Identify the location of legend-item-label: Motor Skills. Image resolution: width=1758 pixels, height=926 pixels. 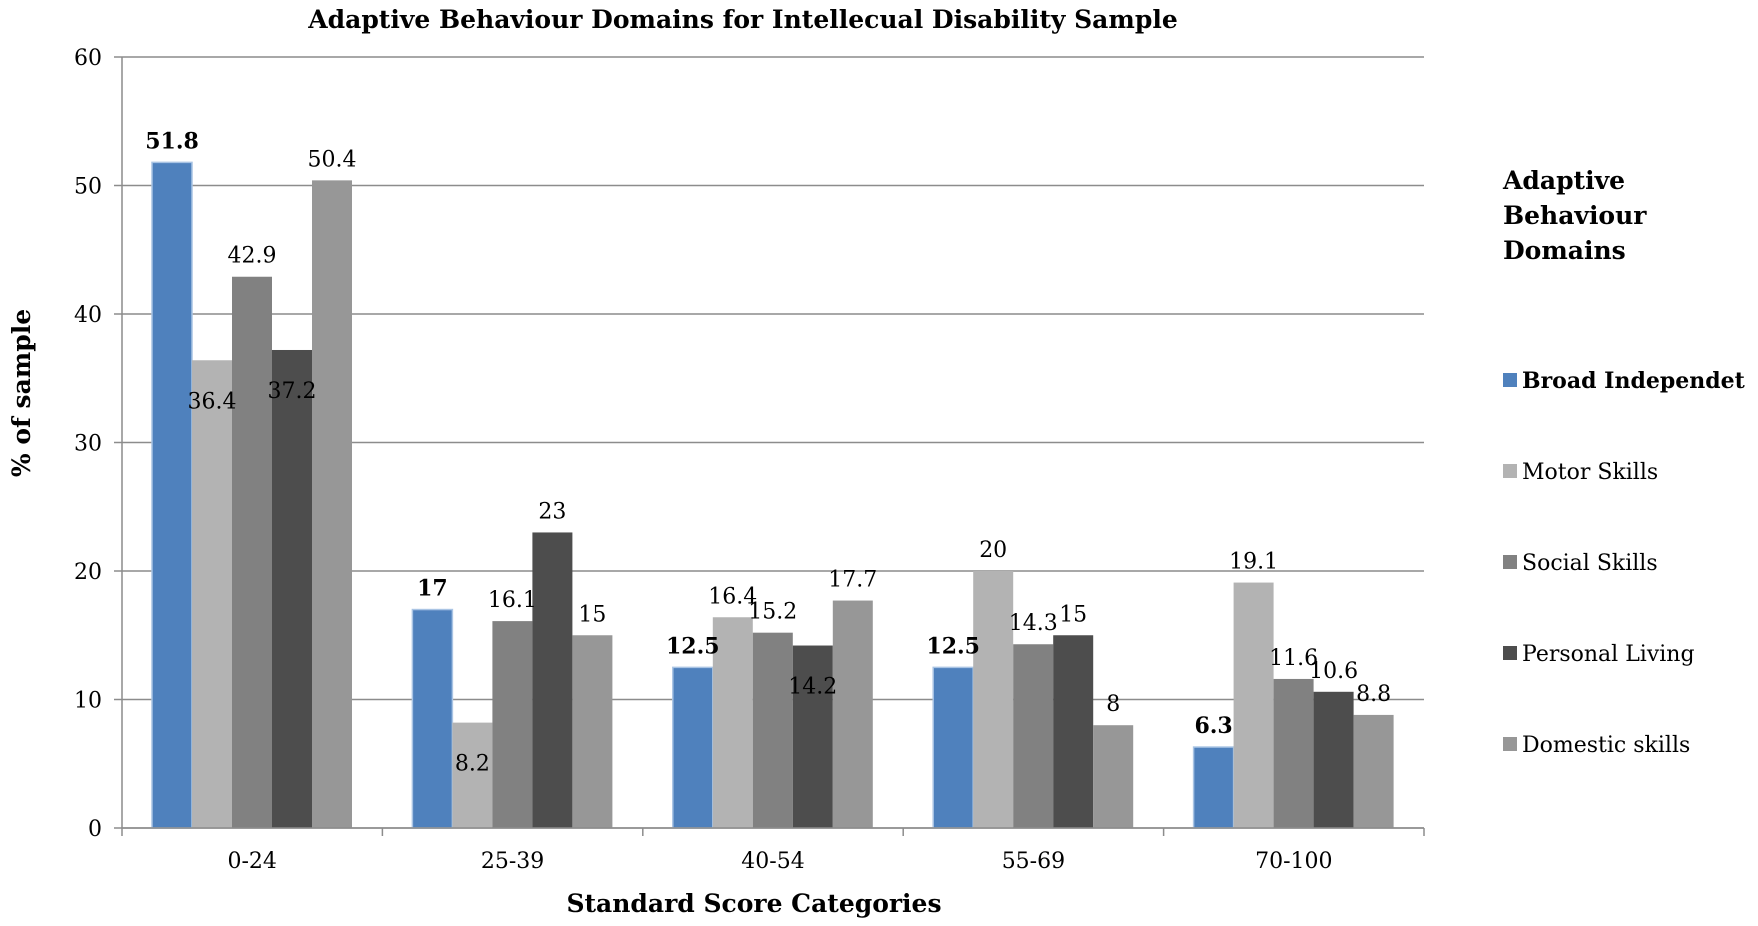
(1590, 472).